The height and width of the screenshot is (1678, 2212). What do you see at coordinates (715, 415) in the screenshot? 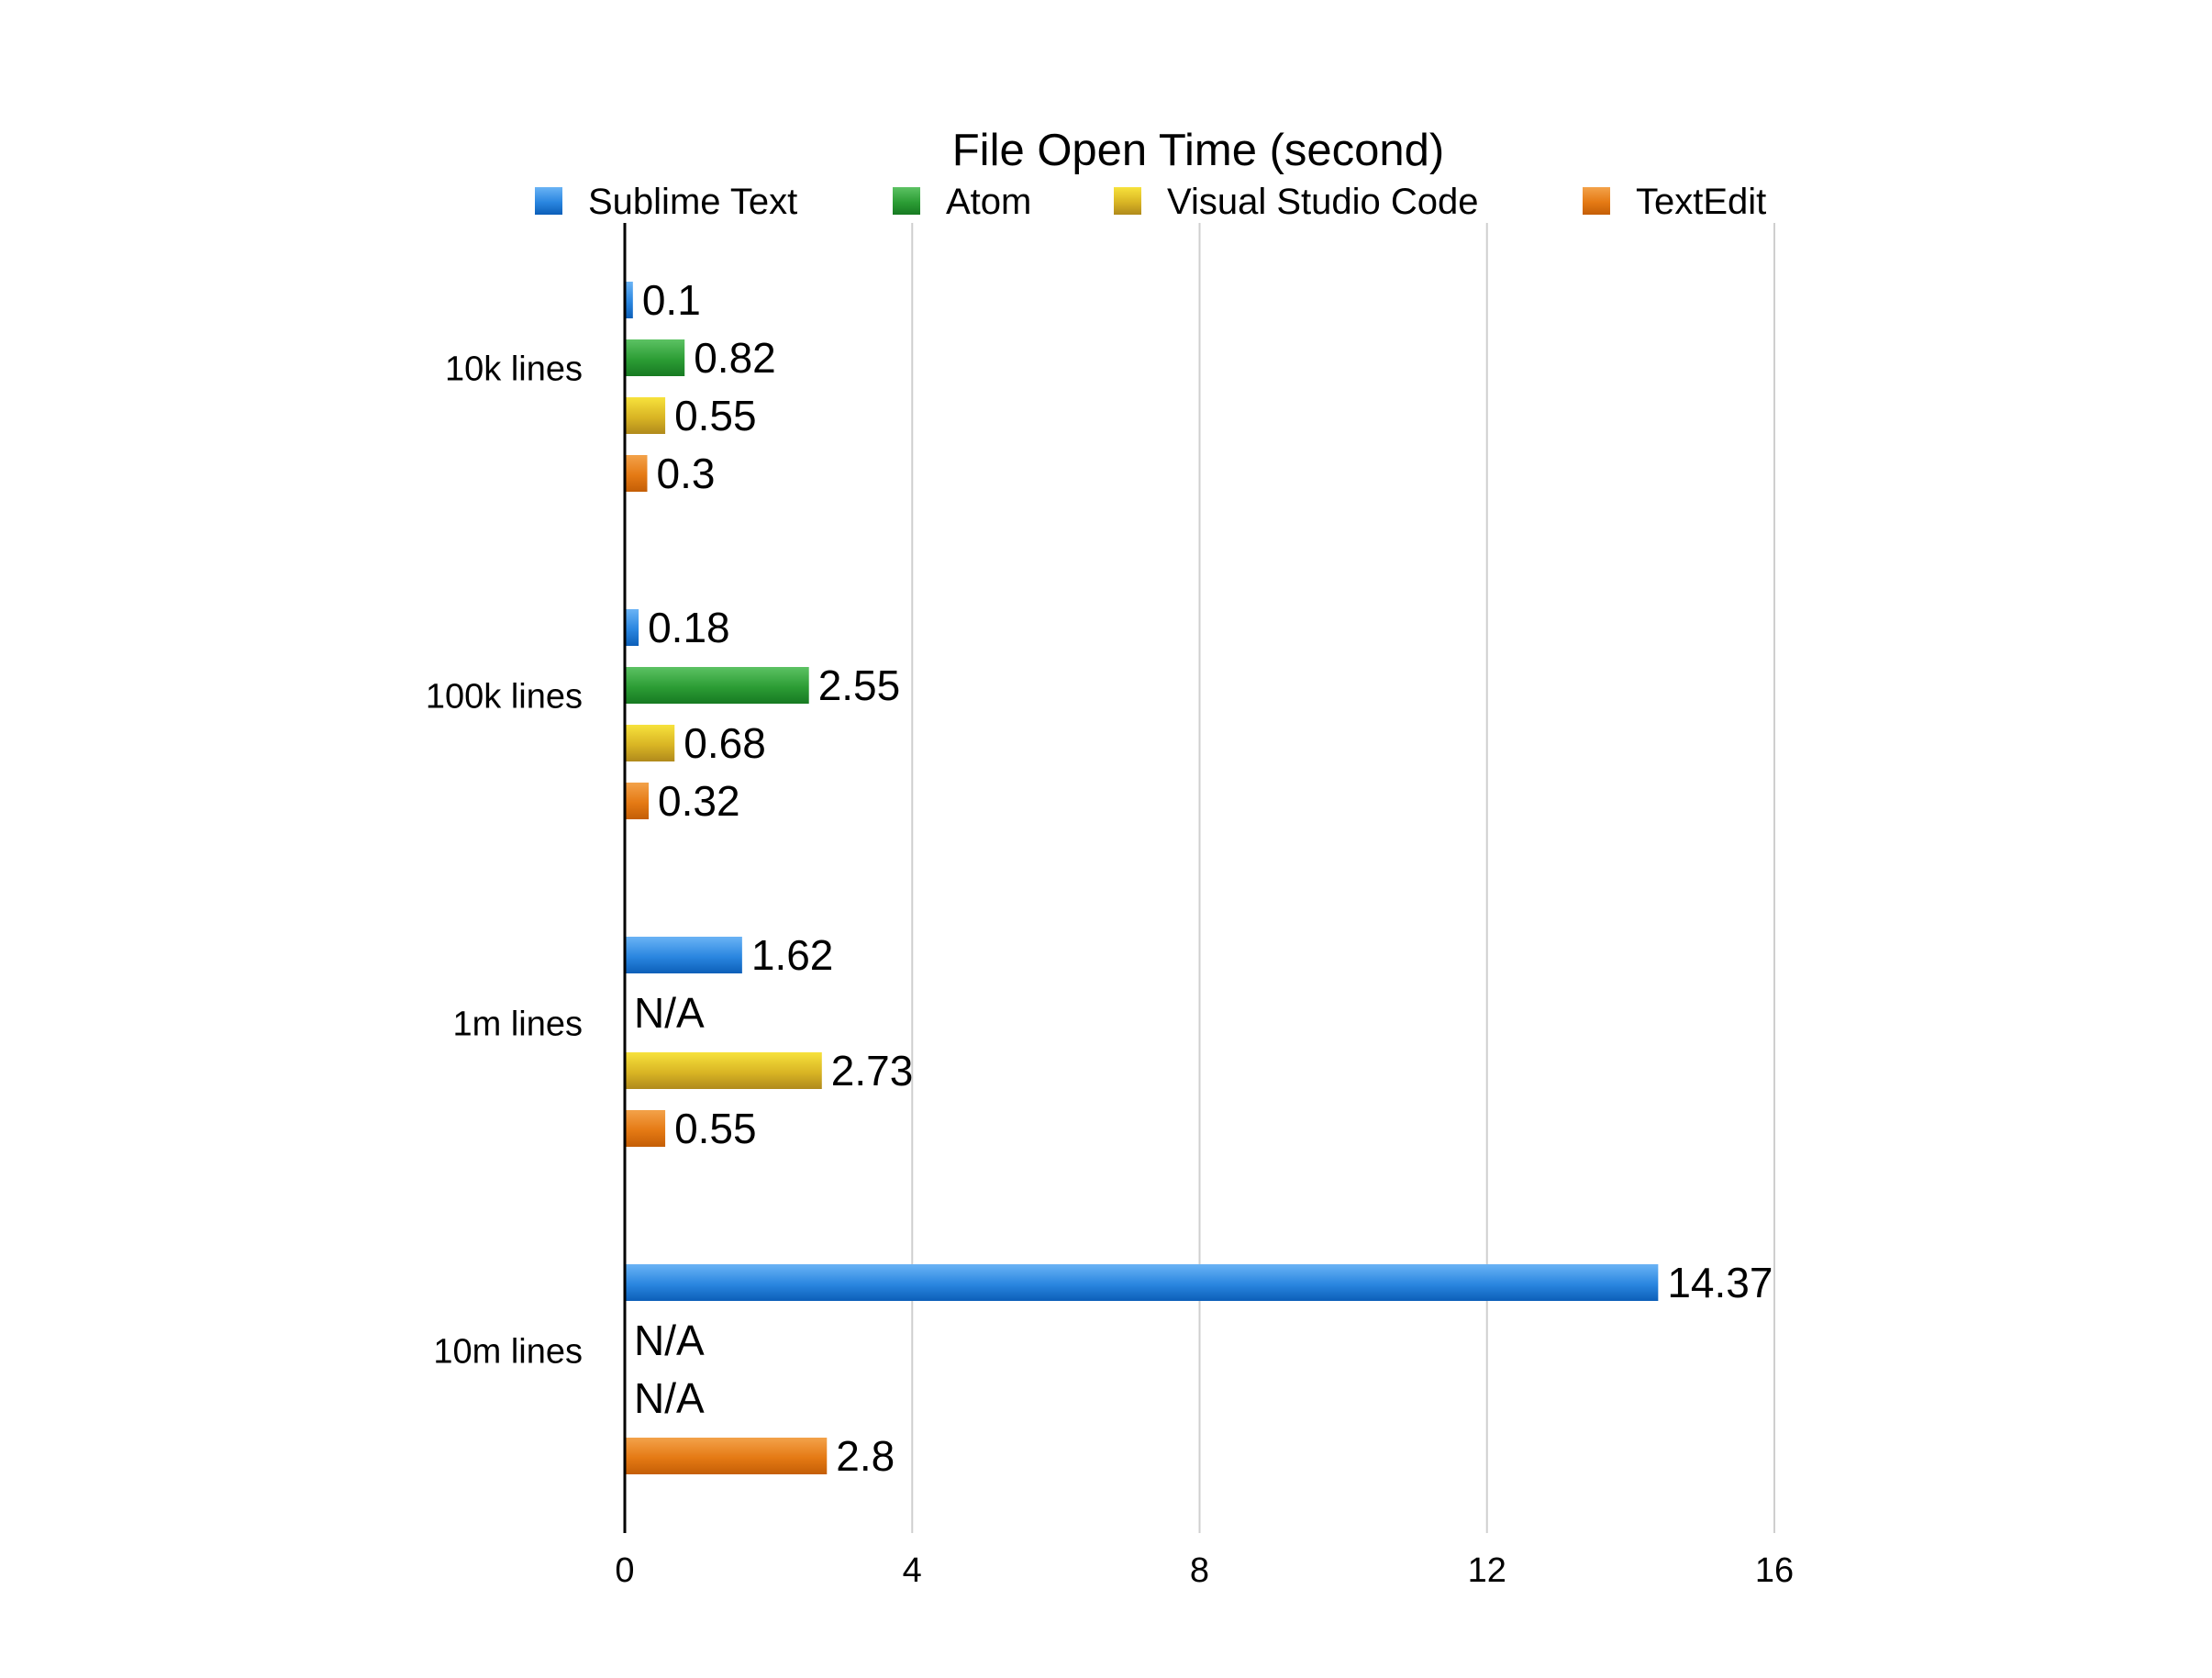
I see `data-label-visual-studio-code-10k-lines: 0.55` at bounding box center [715, 415].